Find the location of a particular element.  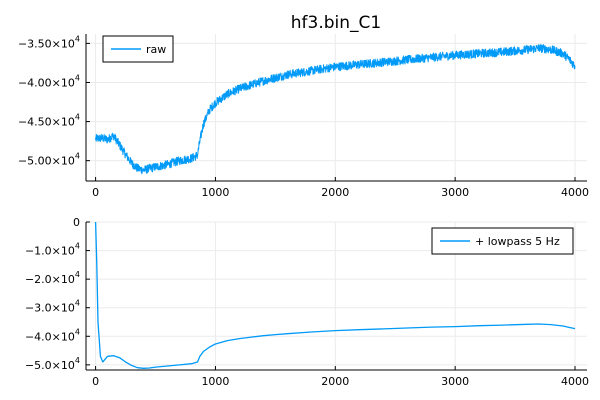

legend-label: + lowpass 5 Hz is located at coordinates (517, 241).